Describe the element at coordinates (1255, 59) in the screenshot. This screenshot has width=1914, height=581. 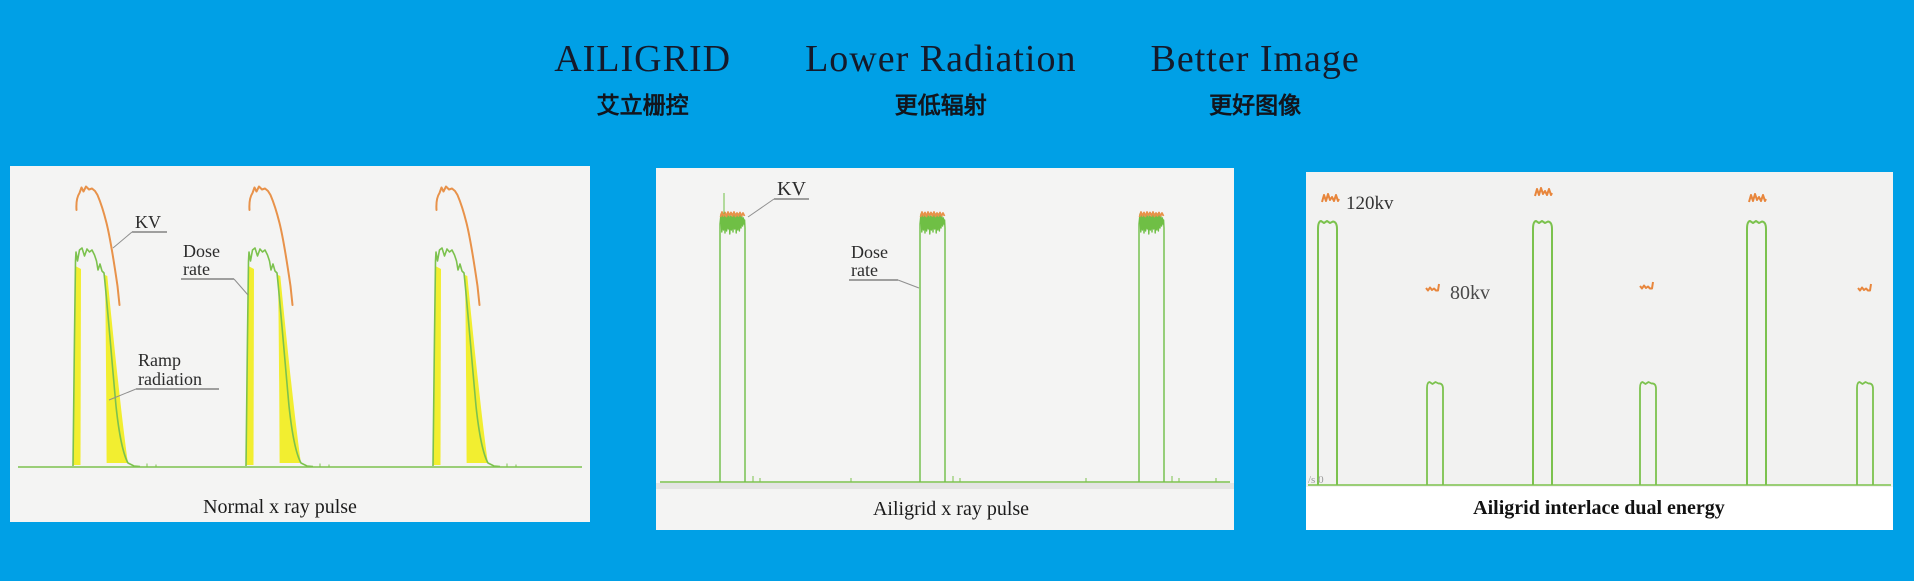
I see `better-image-title: Better Image` at that location.